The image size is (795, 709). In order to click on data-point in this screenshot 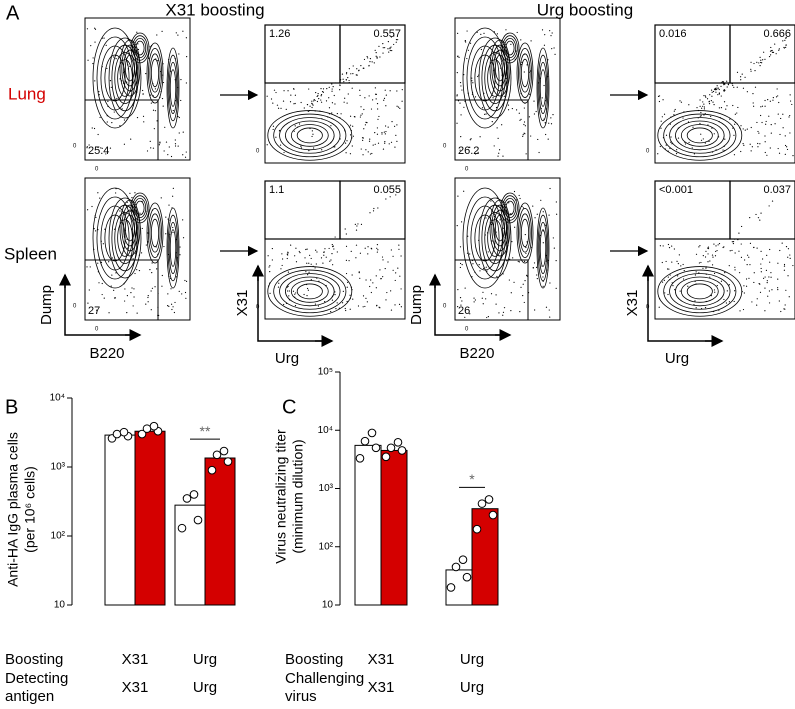, I will do `click(154, 426)`.